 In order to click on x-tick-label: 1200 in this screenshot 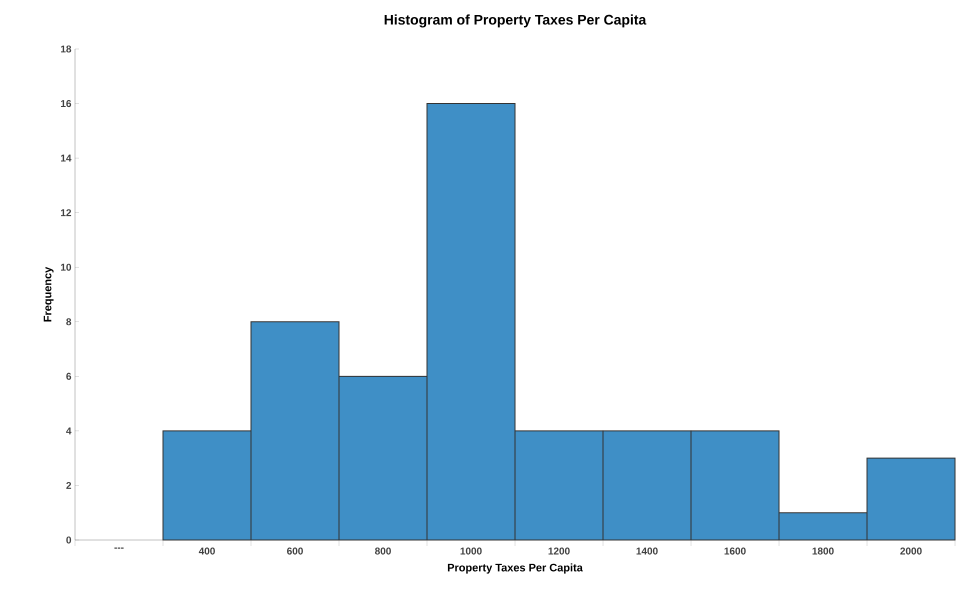, I will do `click(559, 551)`.